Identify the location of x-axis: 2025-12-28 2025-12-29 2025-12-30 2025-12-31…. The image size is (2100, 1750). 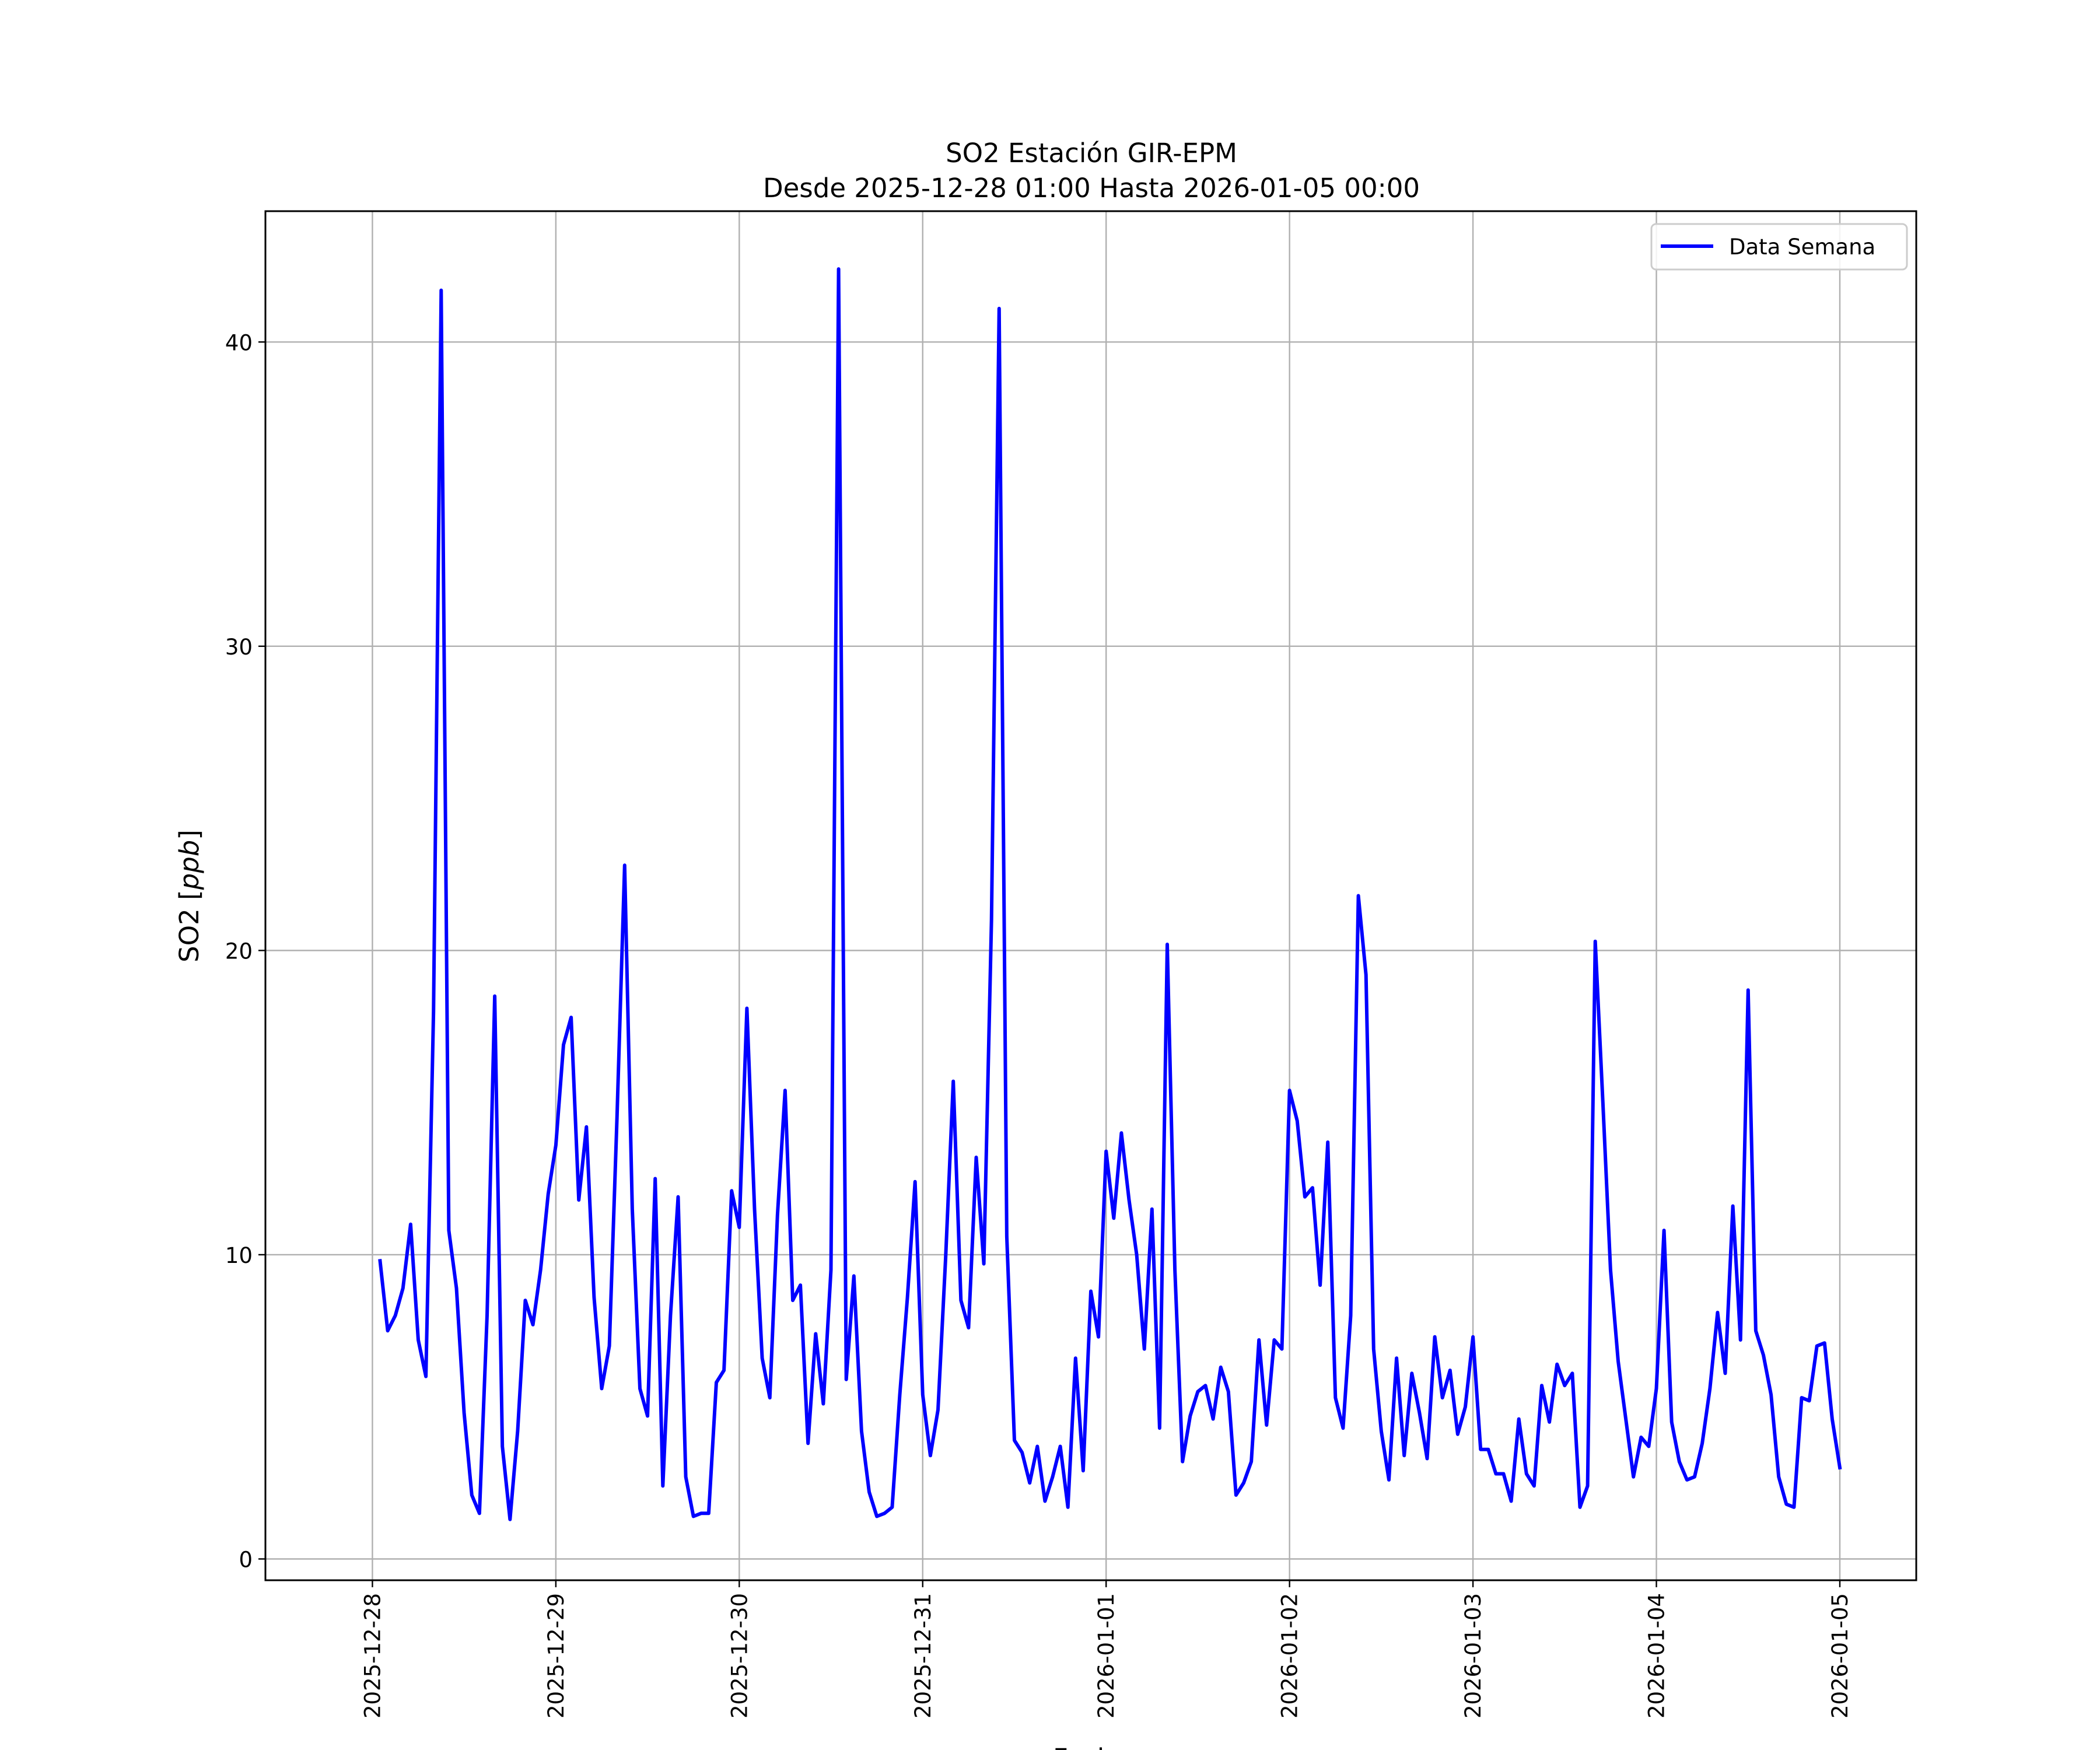
(1106, 1649).